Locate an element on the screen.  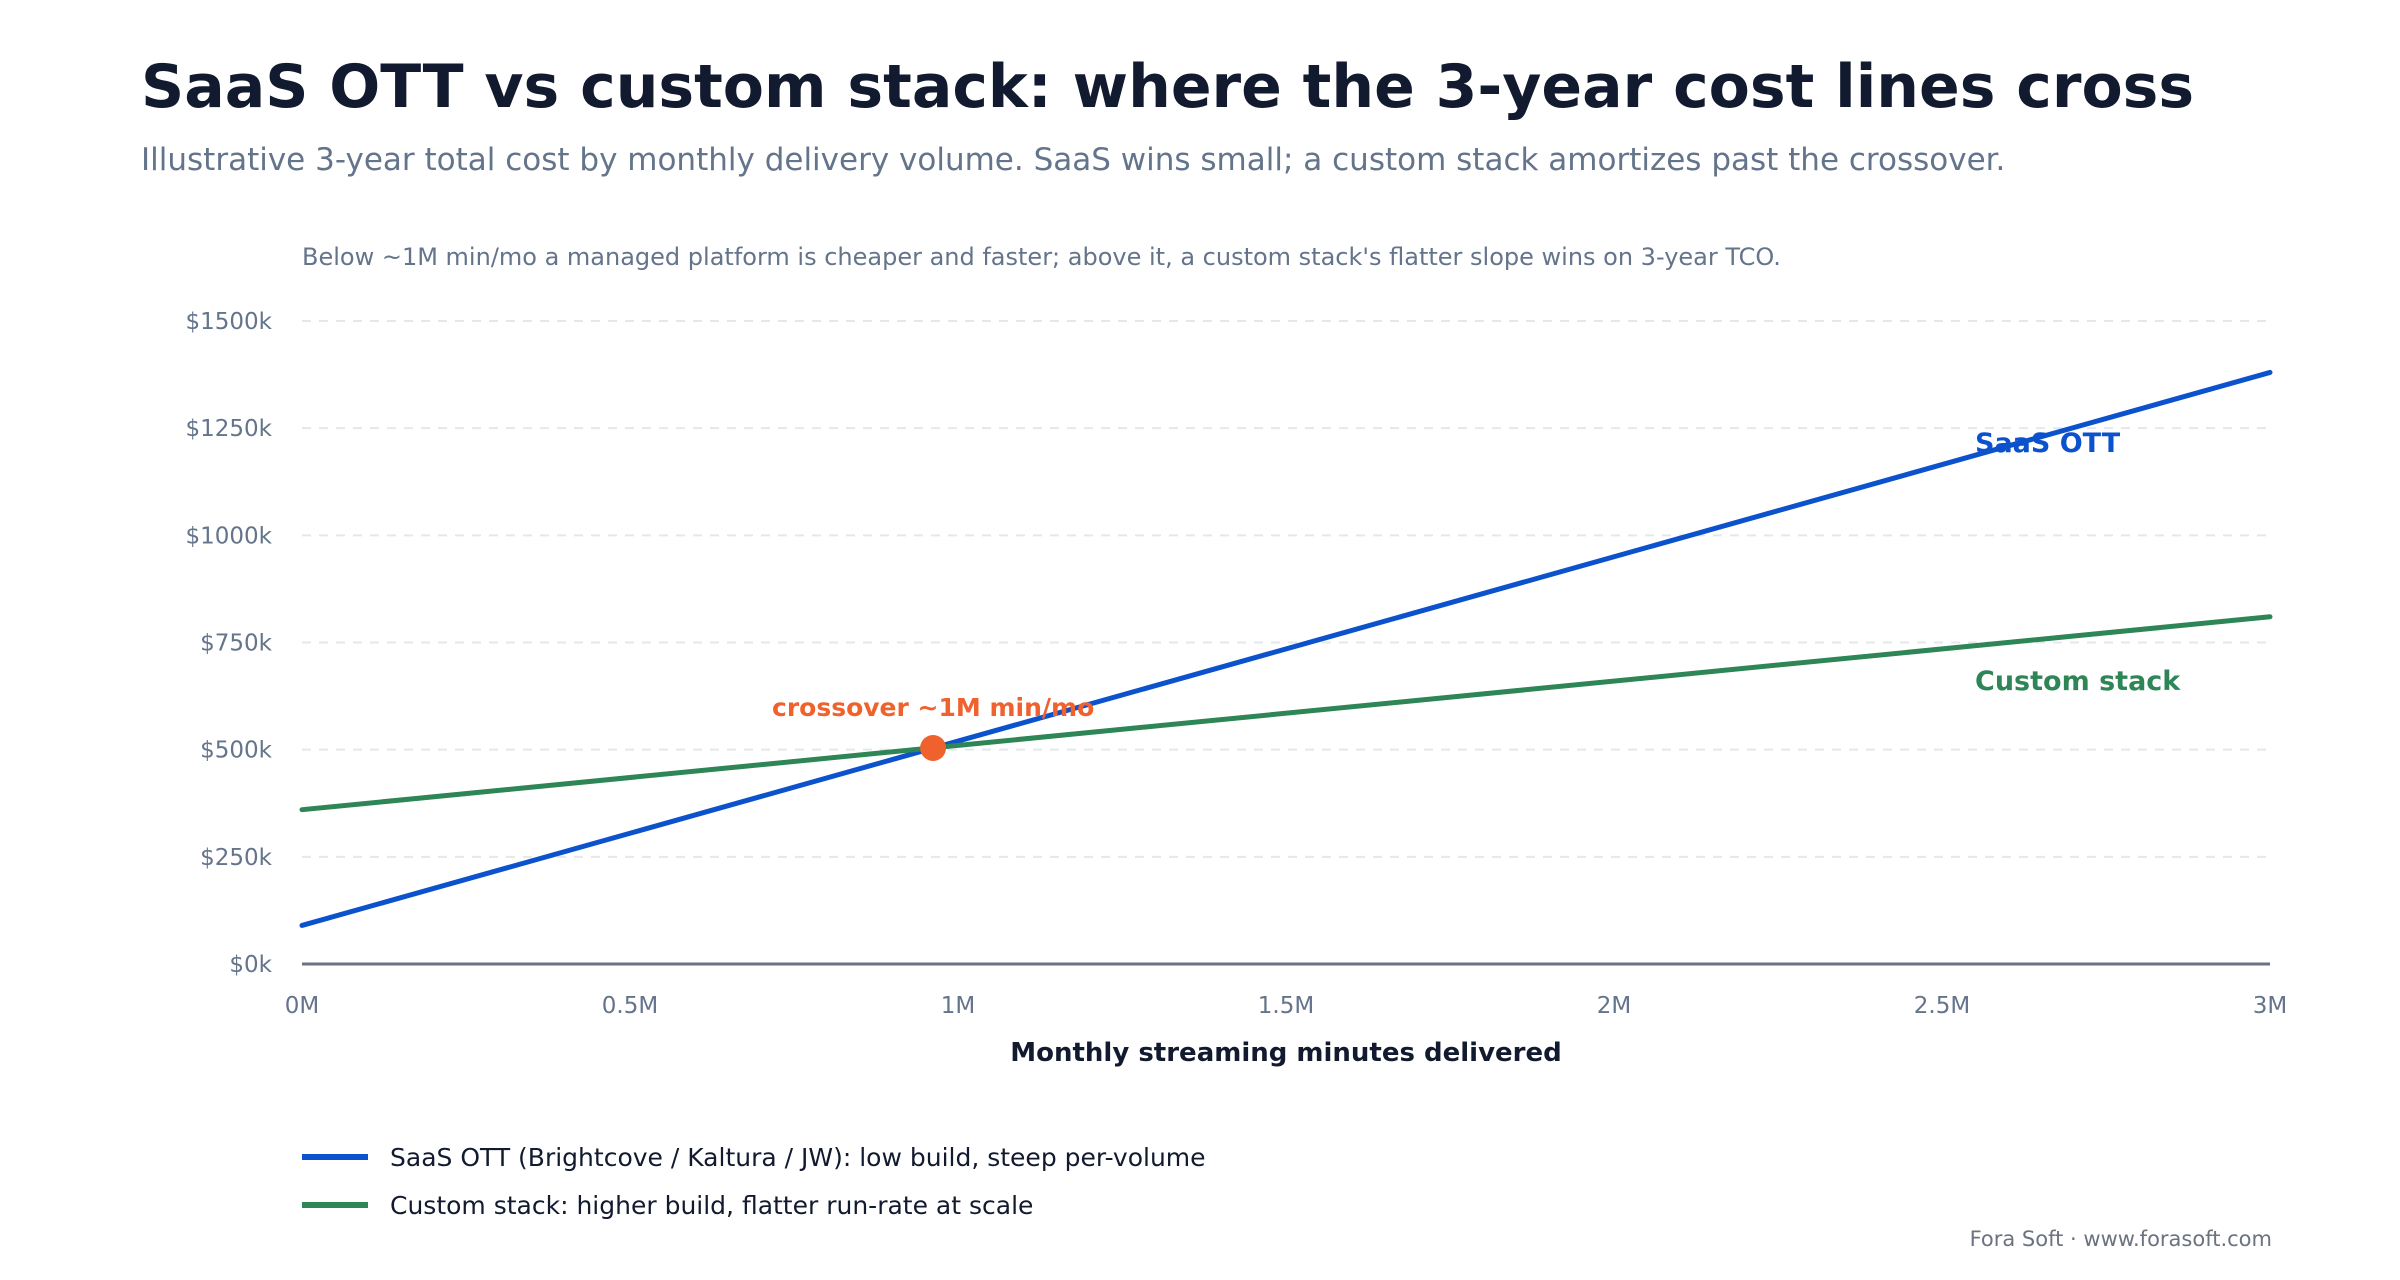
y-tick-label: $1000k is located at coordinates (229, 536).